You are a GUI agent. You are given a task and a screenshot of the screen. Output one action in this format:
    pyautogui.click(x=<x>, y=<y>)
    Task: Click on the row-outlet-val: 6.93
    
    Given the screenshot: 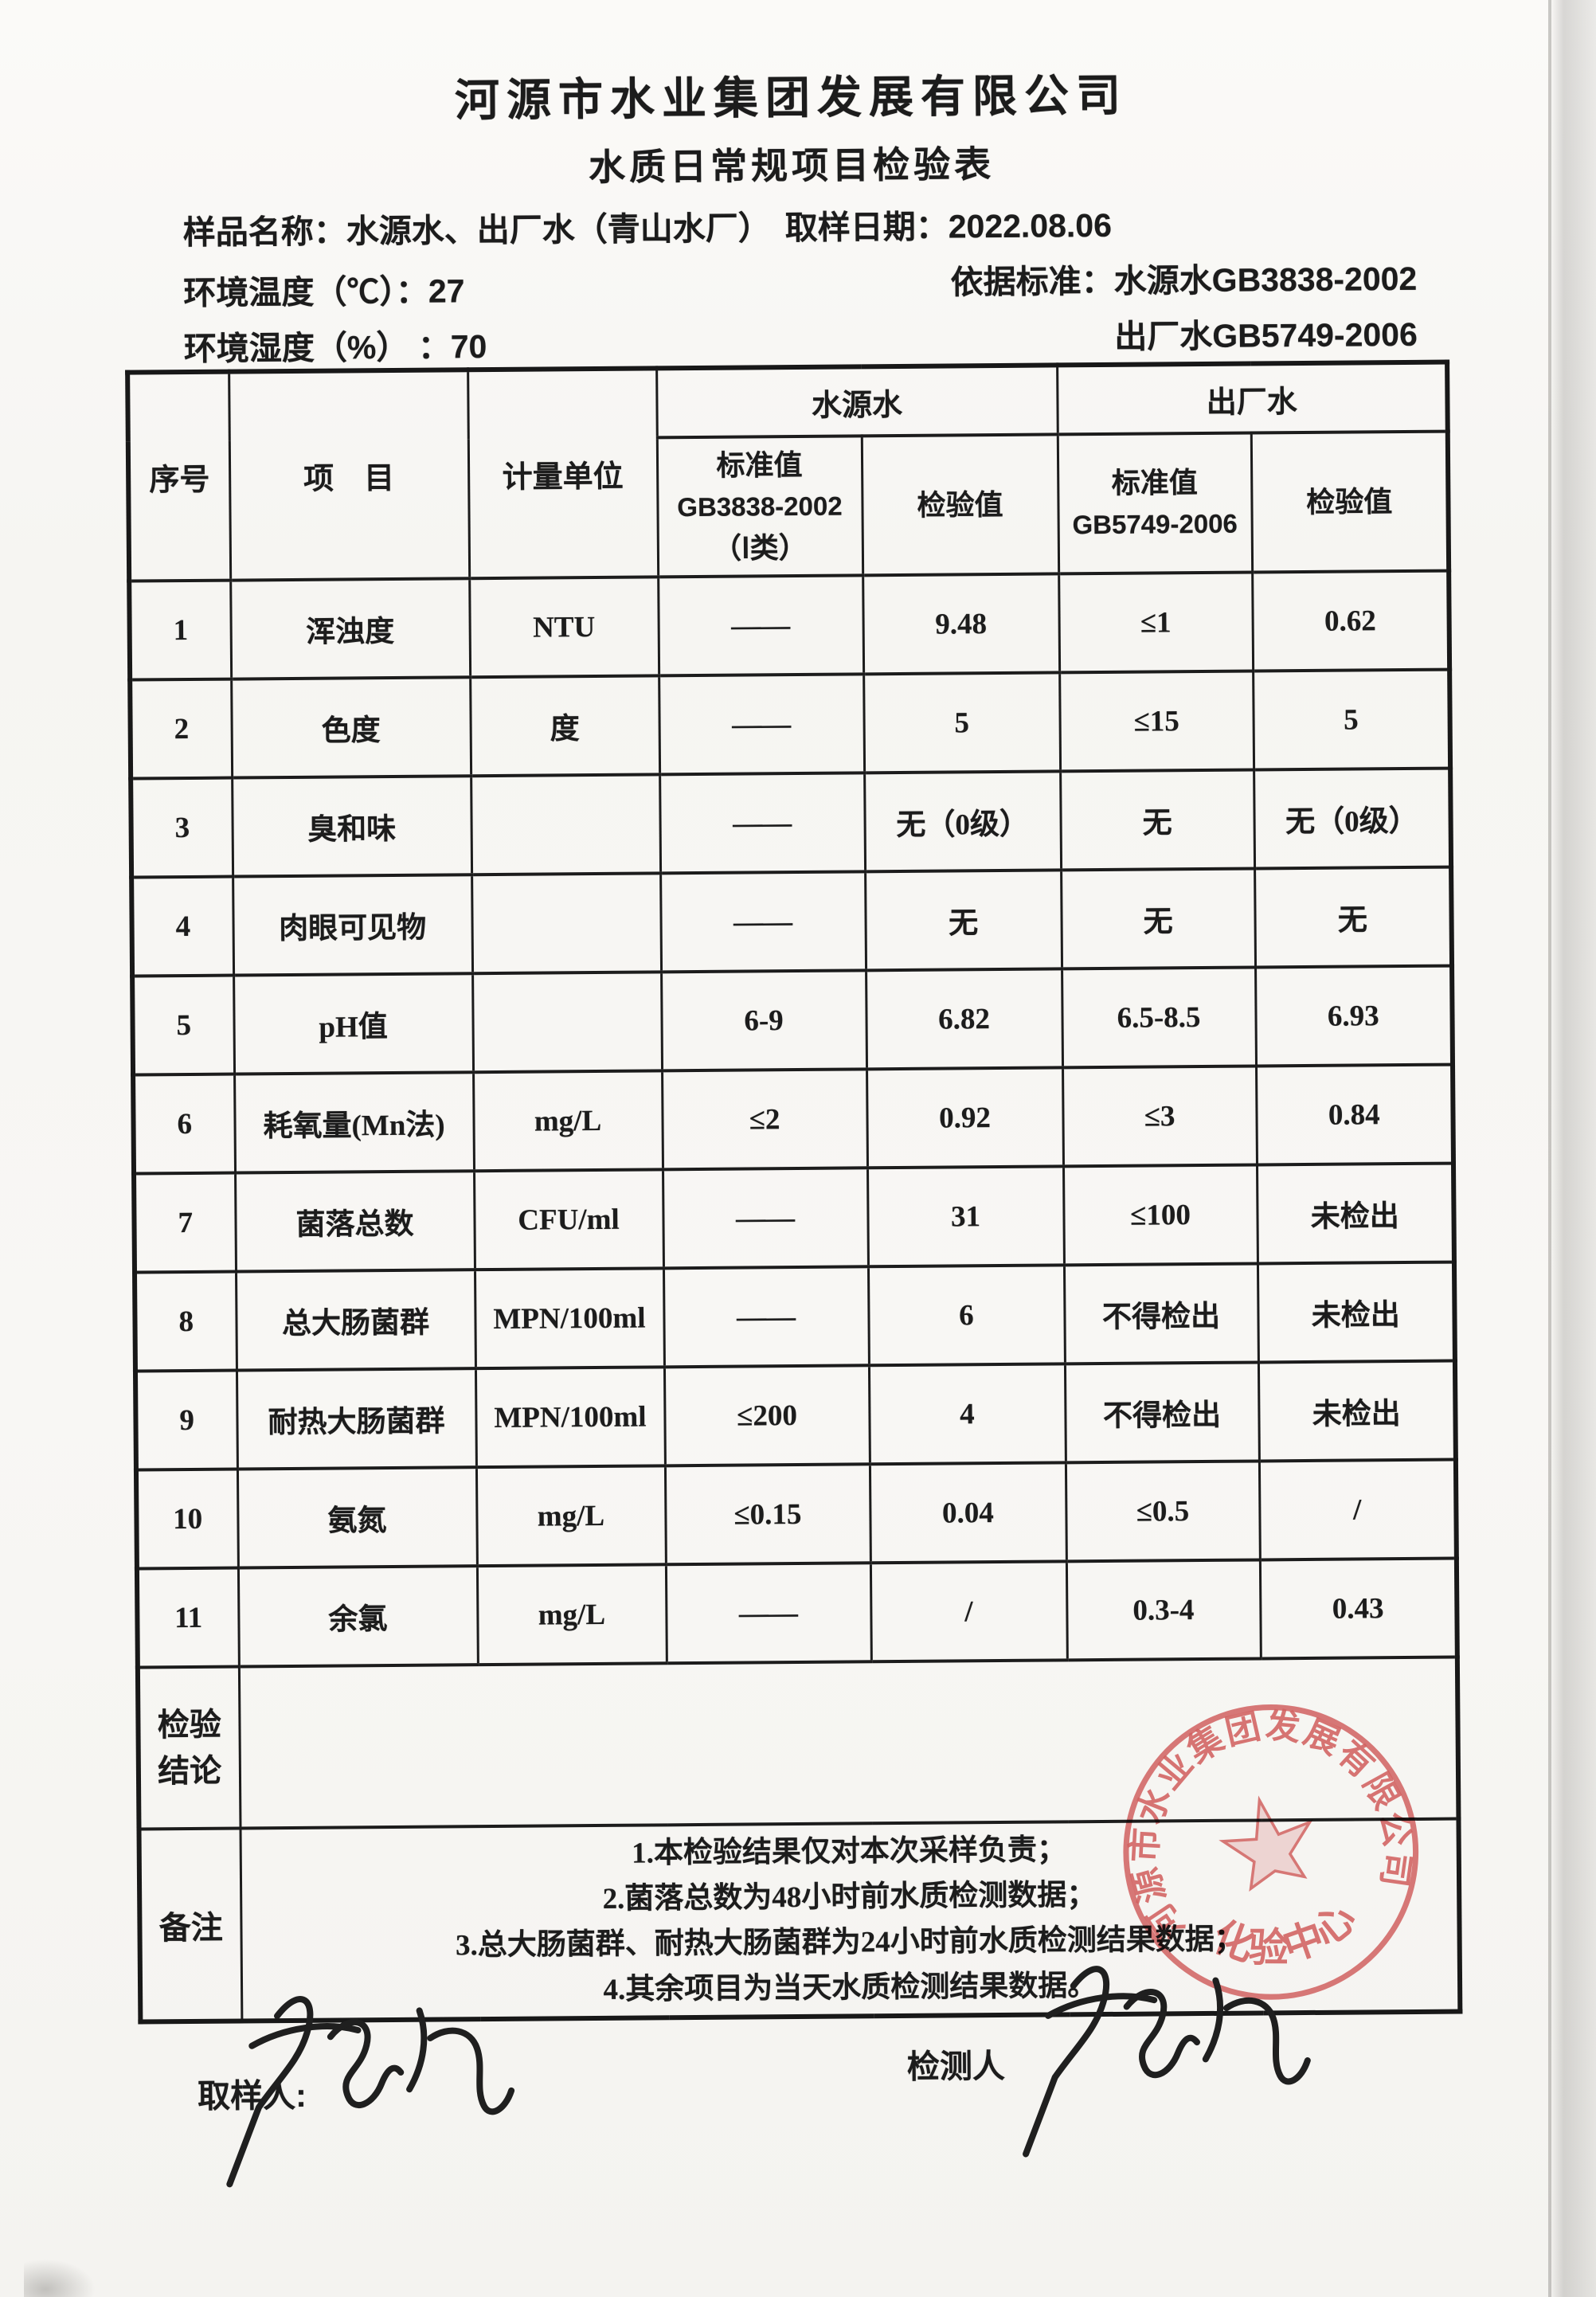 What is the action you would take?
    pyautogui.click(x=1354, y=1015)
    